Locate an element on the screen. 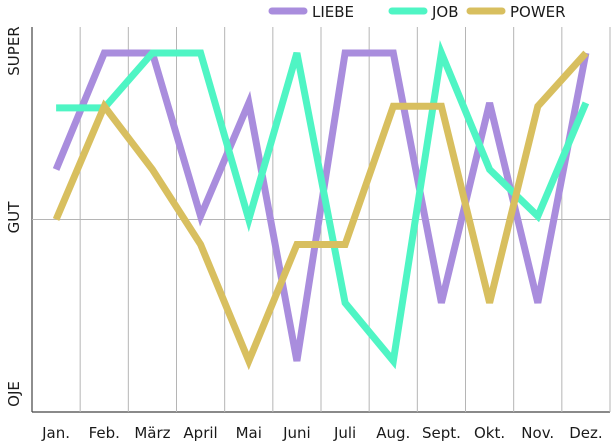 This screenshot has height=444, width=616. x-tick-label: Dez. is located at coordinates (585, 433).